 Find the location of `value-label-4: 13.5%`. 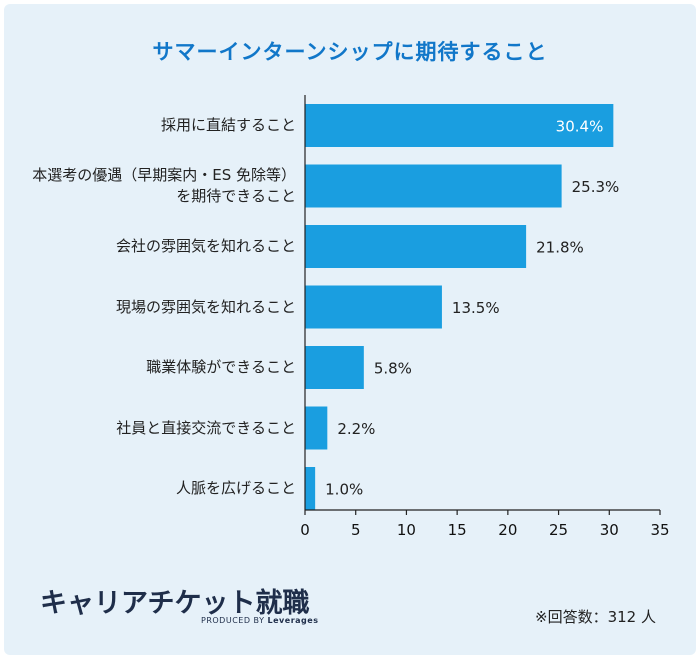

value-label-4: 13.5% is located at coordinates (476, 308).